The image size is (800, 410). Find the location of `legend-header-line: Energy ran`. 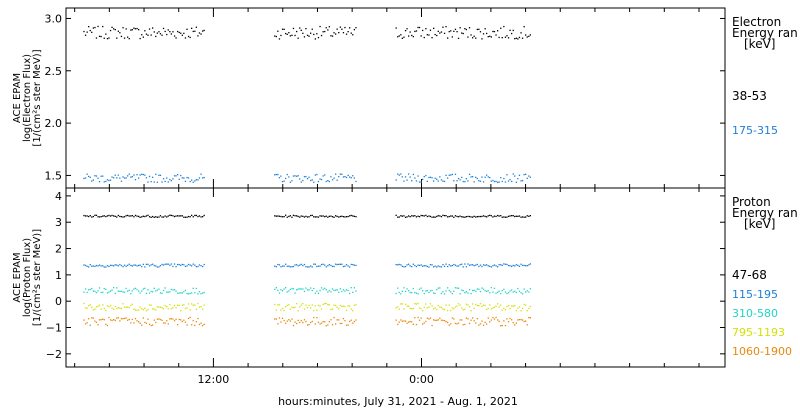

legend-header-line: Energy ran is located at coordinates (765, 33).